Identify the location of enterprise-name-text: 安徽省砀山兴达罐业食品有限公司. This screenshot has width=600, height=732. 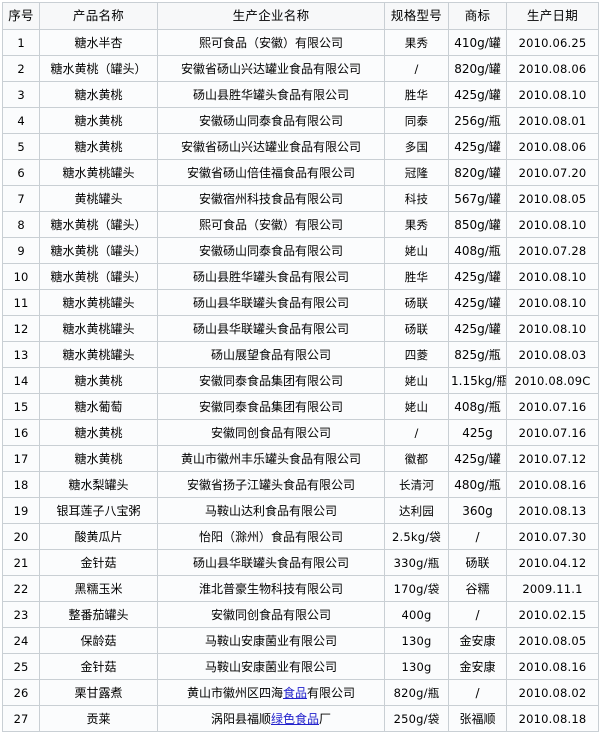
(270, 146).